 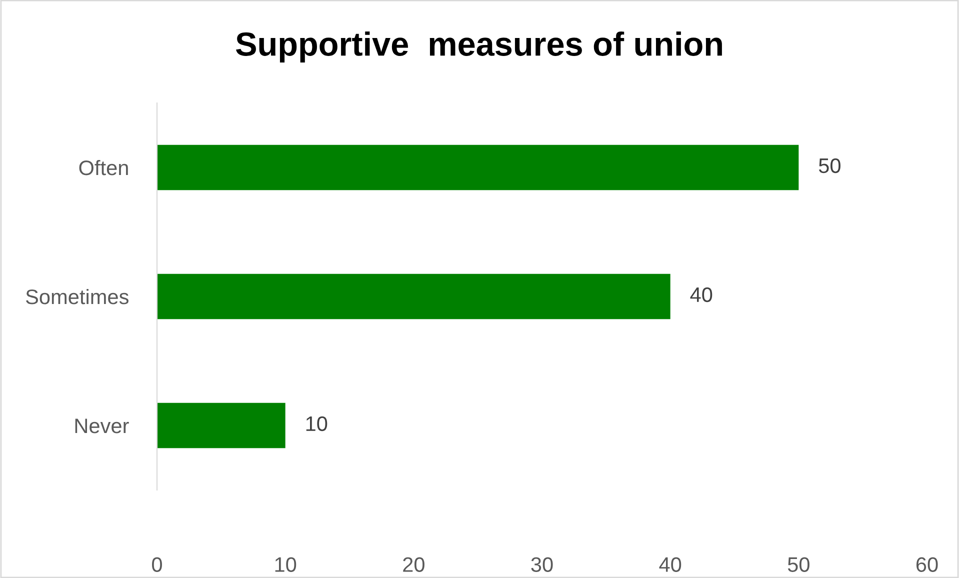 What do you see at coordinates (413, 564) in the screenshot?
I see `x-tick-label: 20` at bounding box center [413, 564].